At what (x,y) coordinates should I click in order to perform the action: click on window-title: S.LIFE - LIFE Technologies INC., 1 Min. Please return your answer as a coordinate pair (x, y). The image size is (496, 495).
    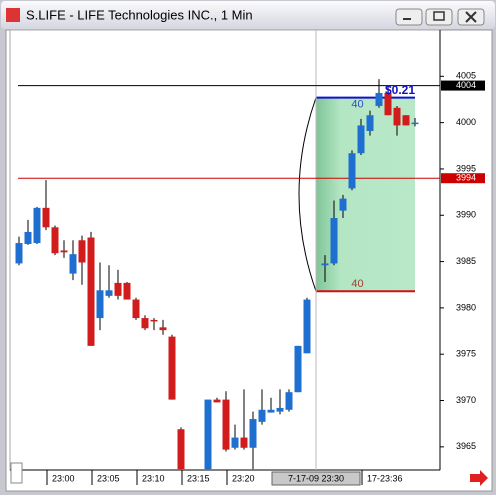
    Looking at the image, I should click on (139, 14).